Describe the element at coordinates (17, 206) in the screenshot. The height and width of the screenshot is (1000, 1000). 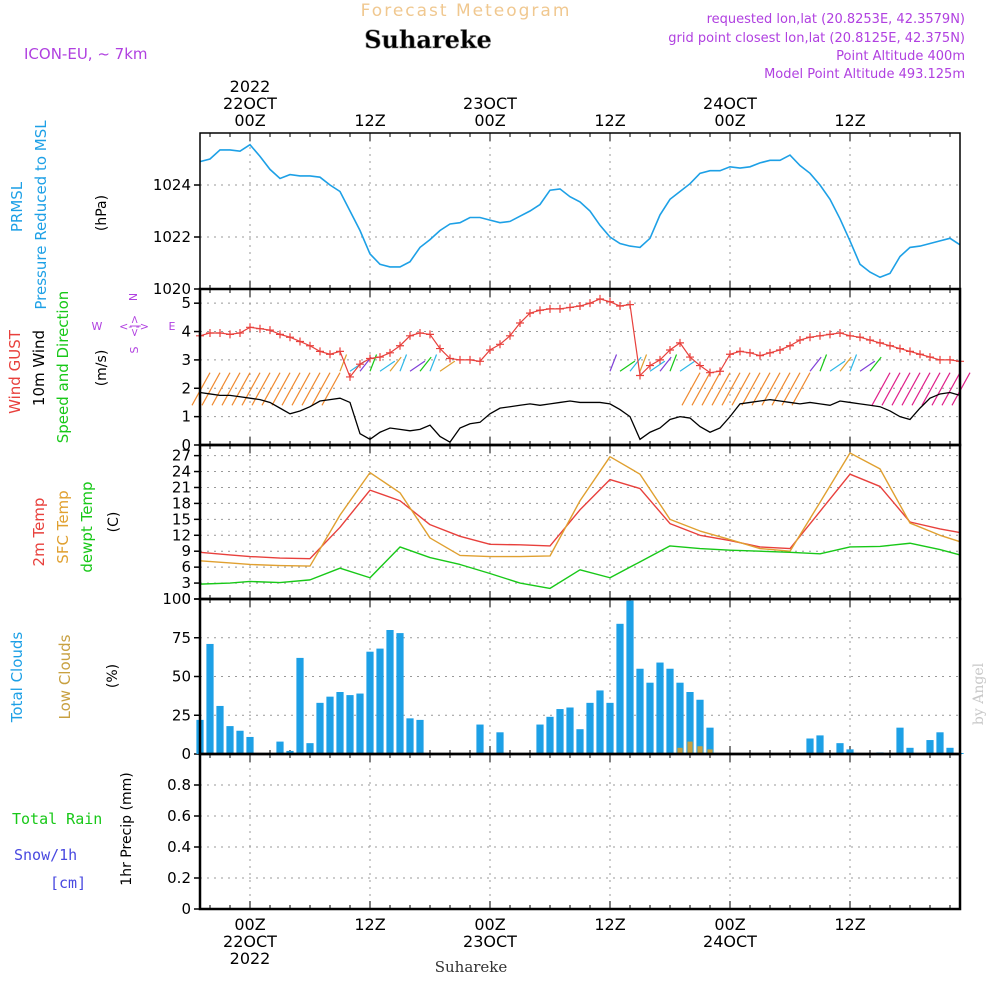
I see `prmsl-label: PRMSL` at that location.